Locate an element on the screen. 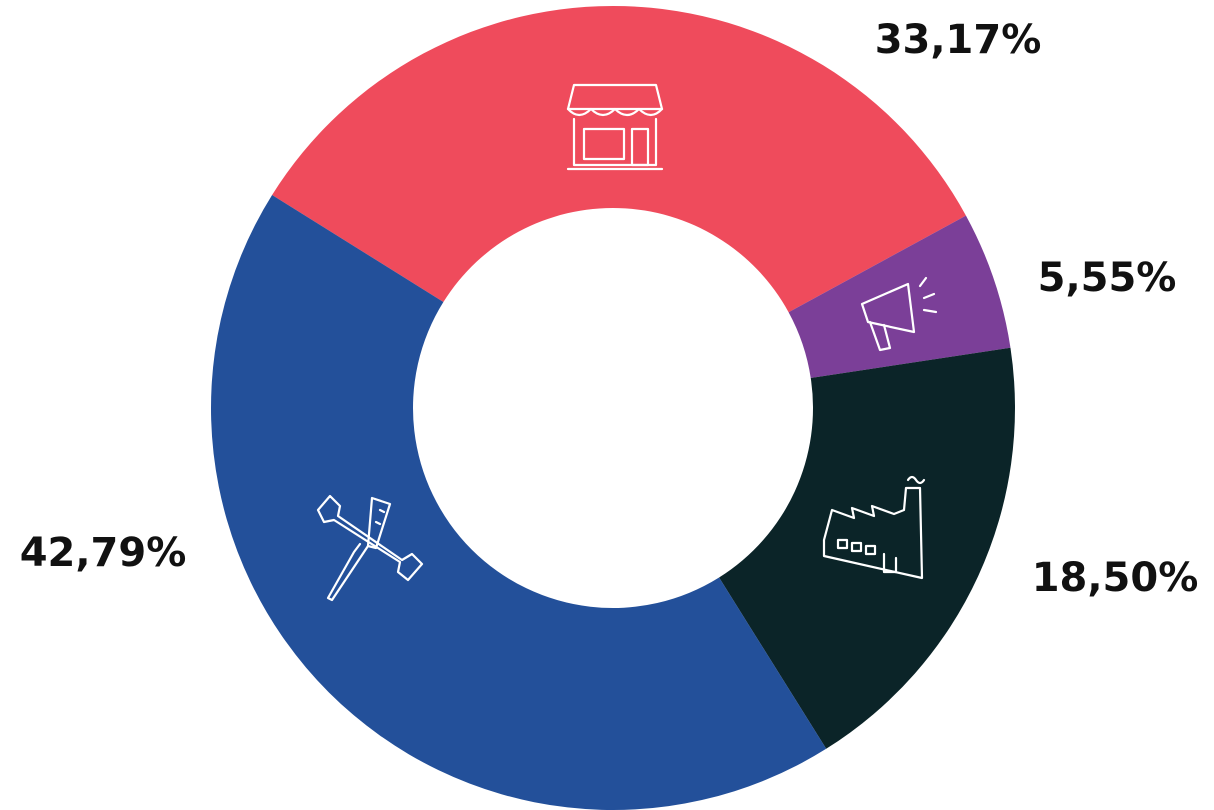  slice is located at coordinates (899, 297).